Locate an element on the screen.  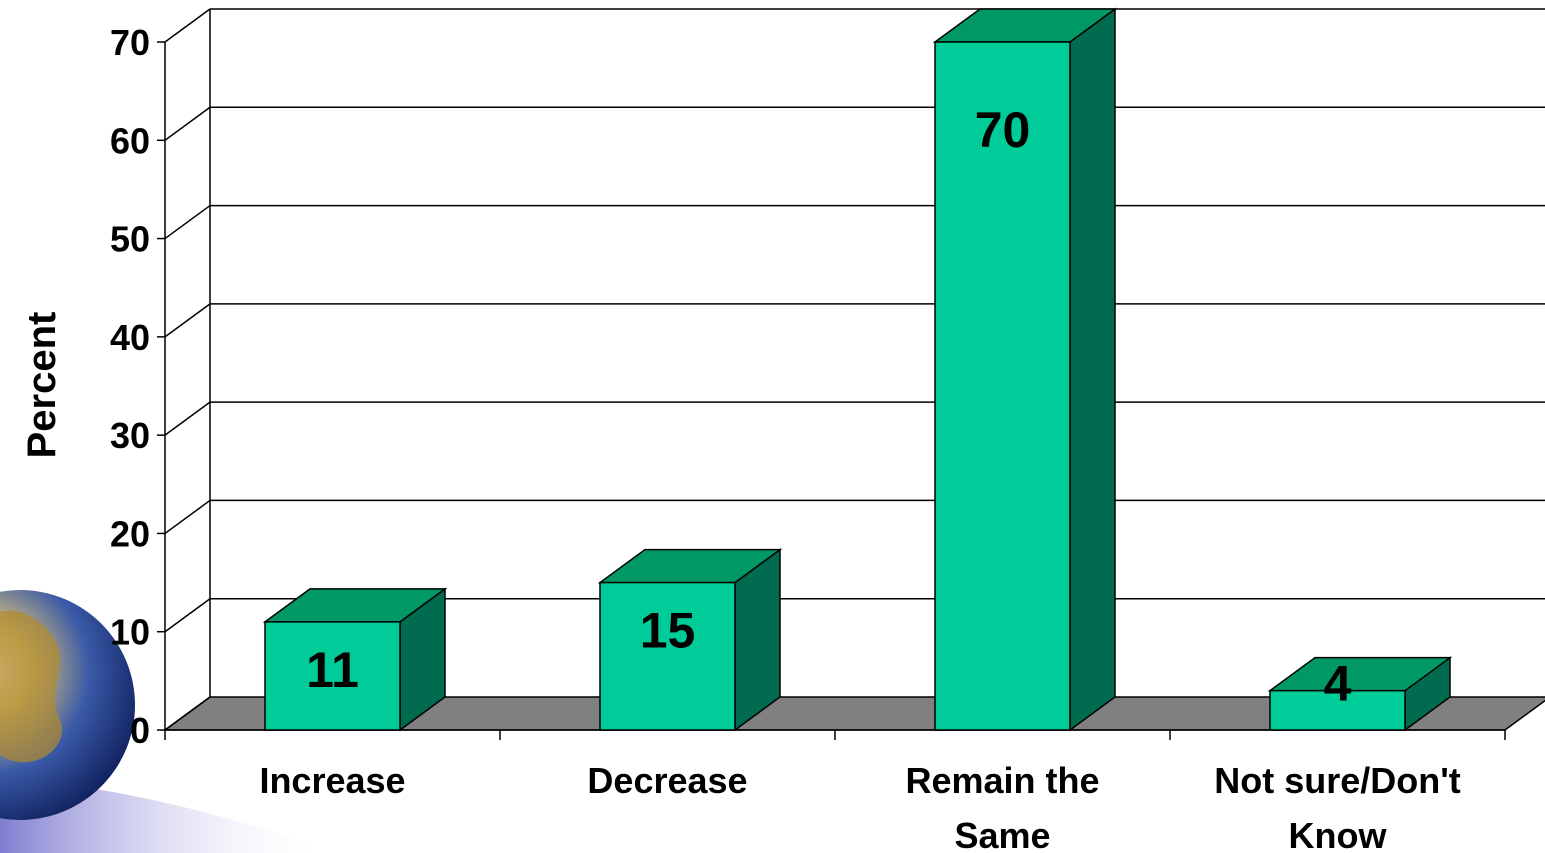
data-label: 70 is located at coordinates (1003, 130).